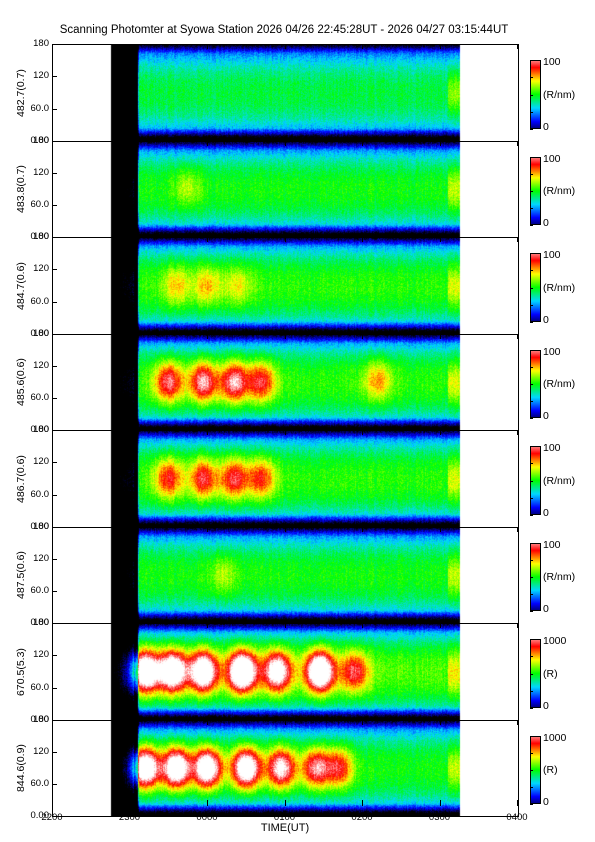 This screenshot has width=595, height=842. I want to click on x-tick-label: 0300, so click(439, 817).